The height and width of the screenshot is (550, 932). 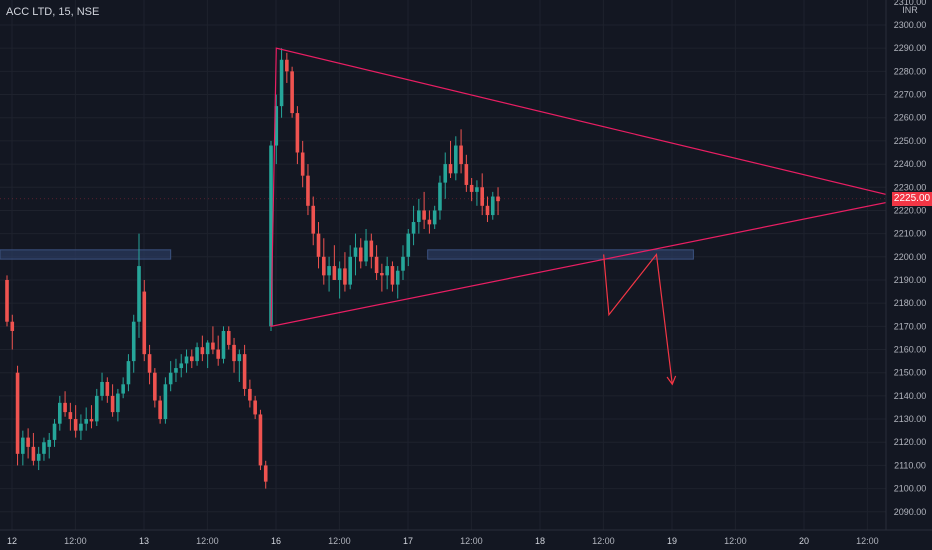 What do you see at coordinates (86, 254) in the screenshot?
I see `support-zone-left` at bounding box center [86, 254].